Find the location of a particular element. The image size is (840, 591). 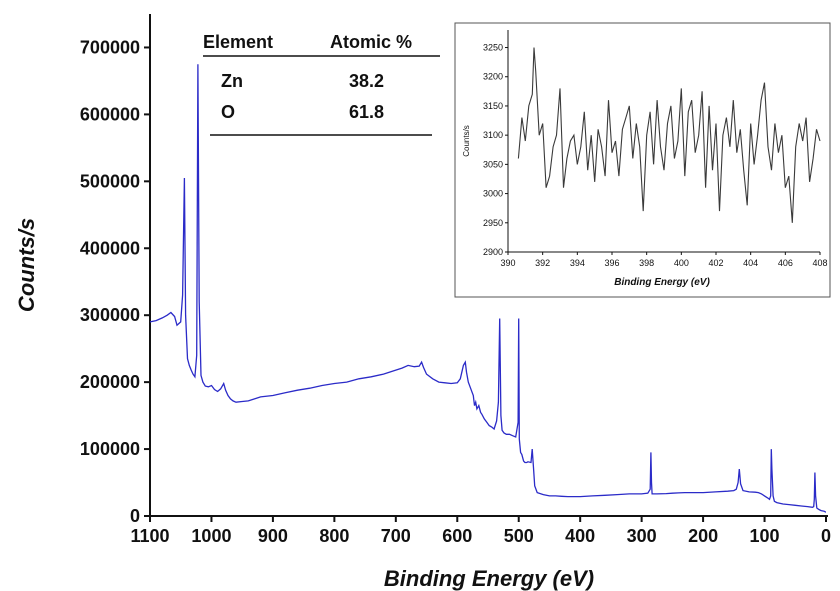

table-cell-o-element: O is located at coordinates (228, 112).